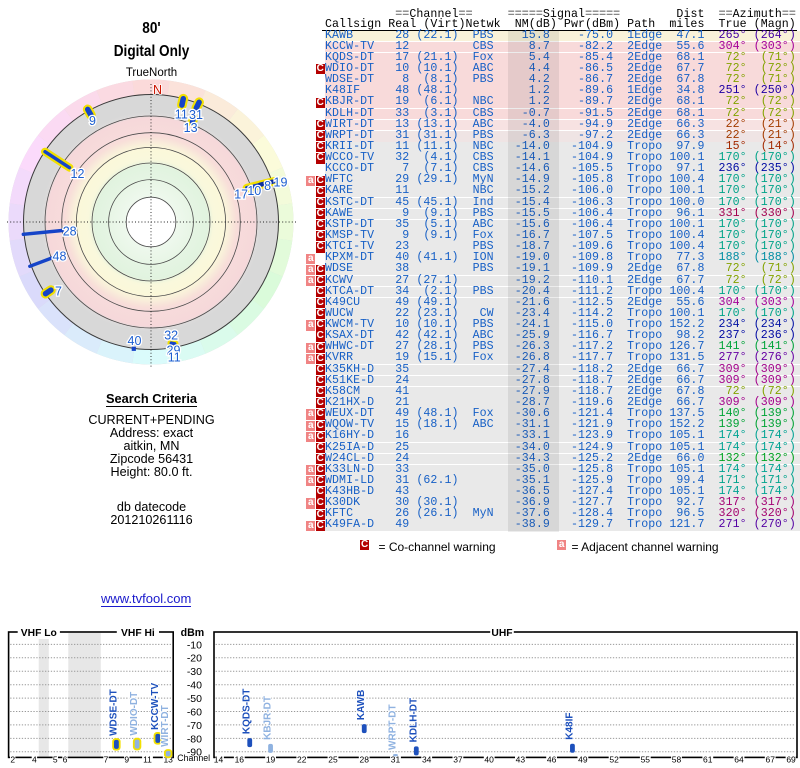 This screenshot has height=768, width=800. I want to click on svg-text: 49, so click(583, 760).